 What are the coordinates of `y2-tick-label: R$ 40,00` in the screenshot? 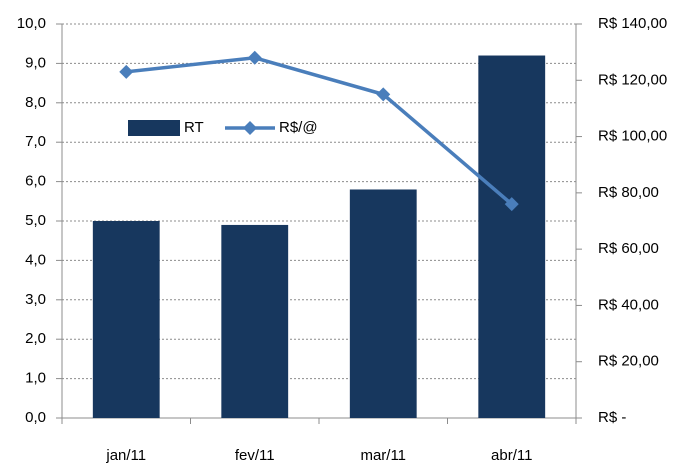 It's located at (628, 304).